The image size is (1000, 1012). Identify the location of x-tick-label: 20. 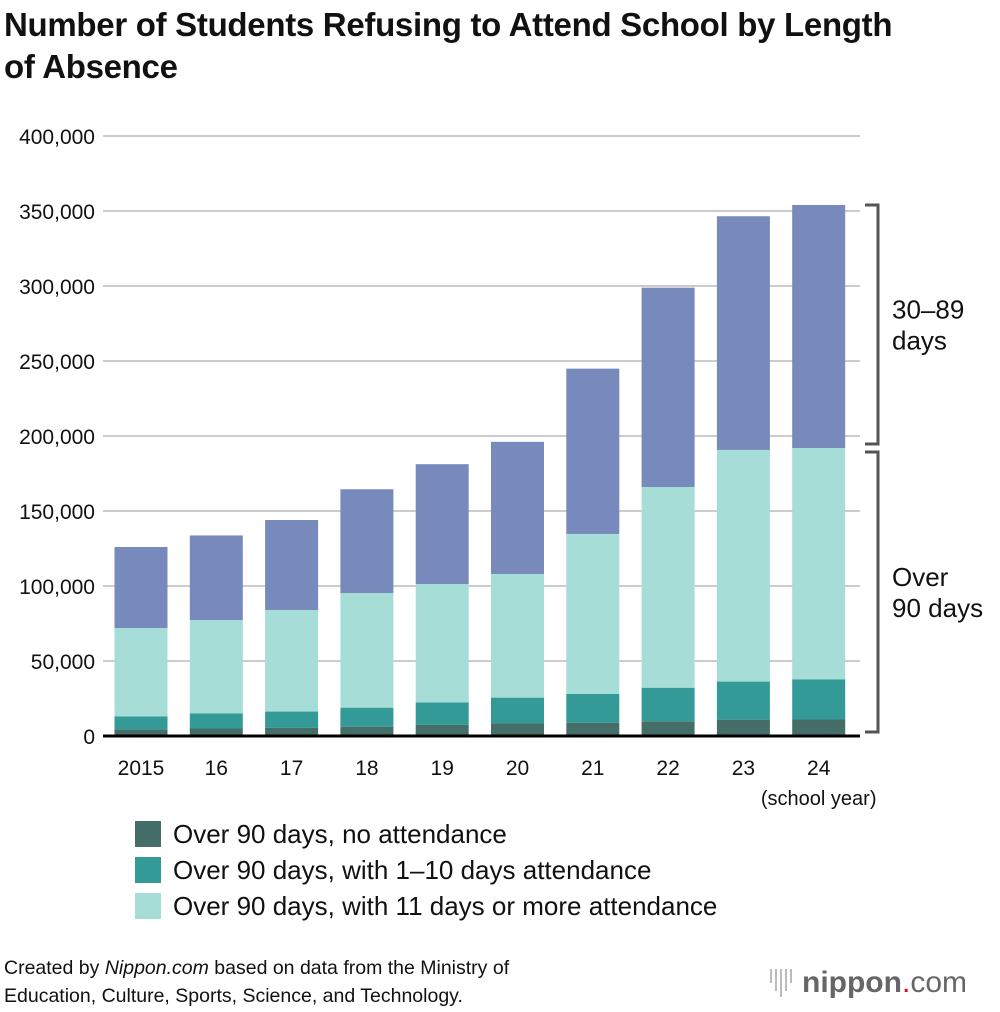
(517, 768).